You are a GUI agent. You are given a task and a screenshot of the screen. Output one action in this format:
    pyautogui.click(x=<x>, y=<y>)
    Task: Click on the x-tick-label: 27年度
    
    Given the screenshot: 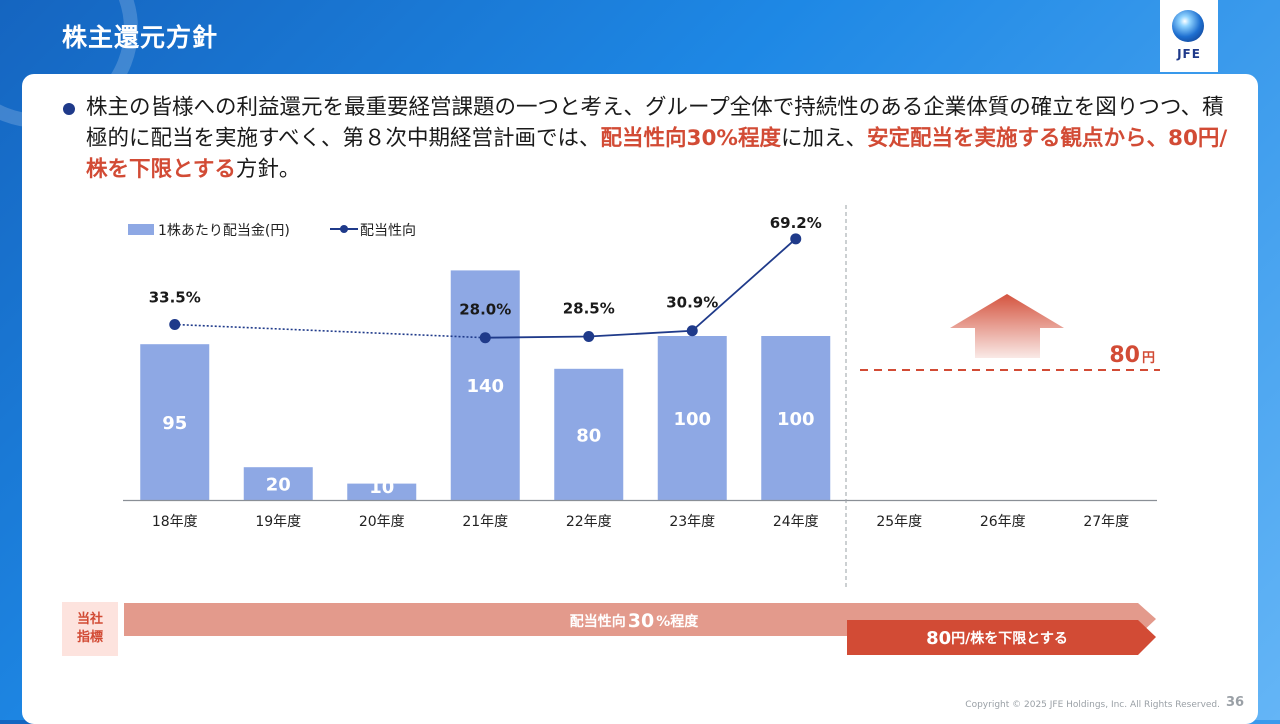 What is the action you would take?
    pyautogui.click(x=1106, y=522)
    